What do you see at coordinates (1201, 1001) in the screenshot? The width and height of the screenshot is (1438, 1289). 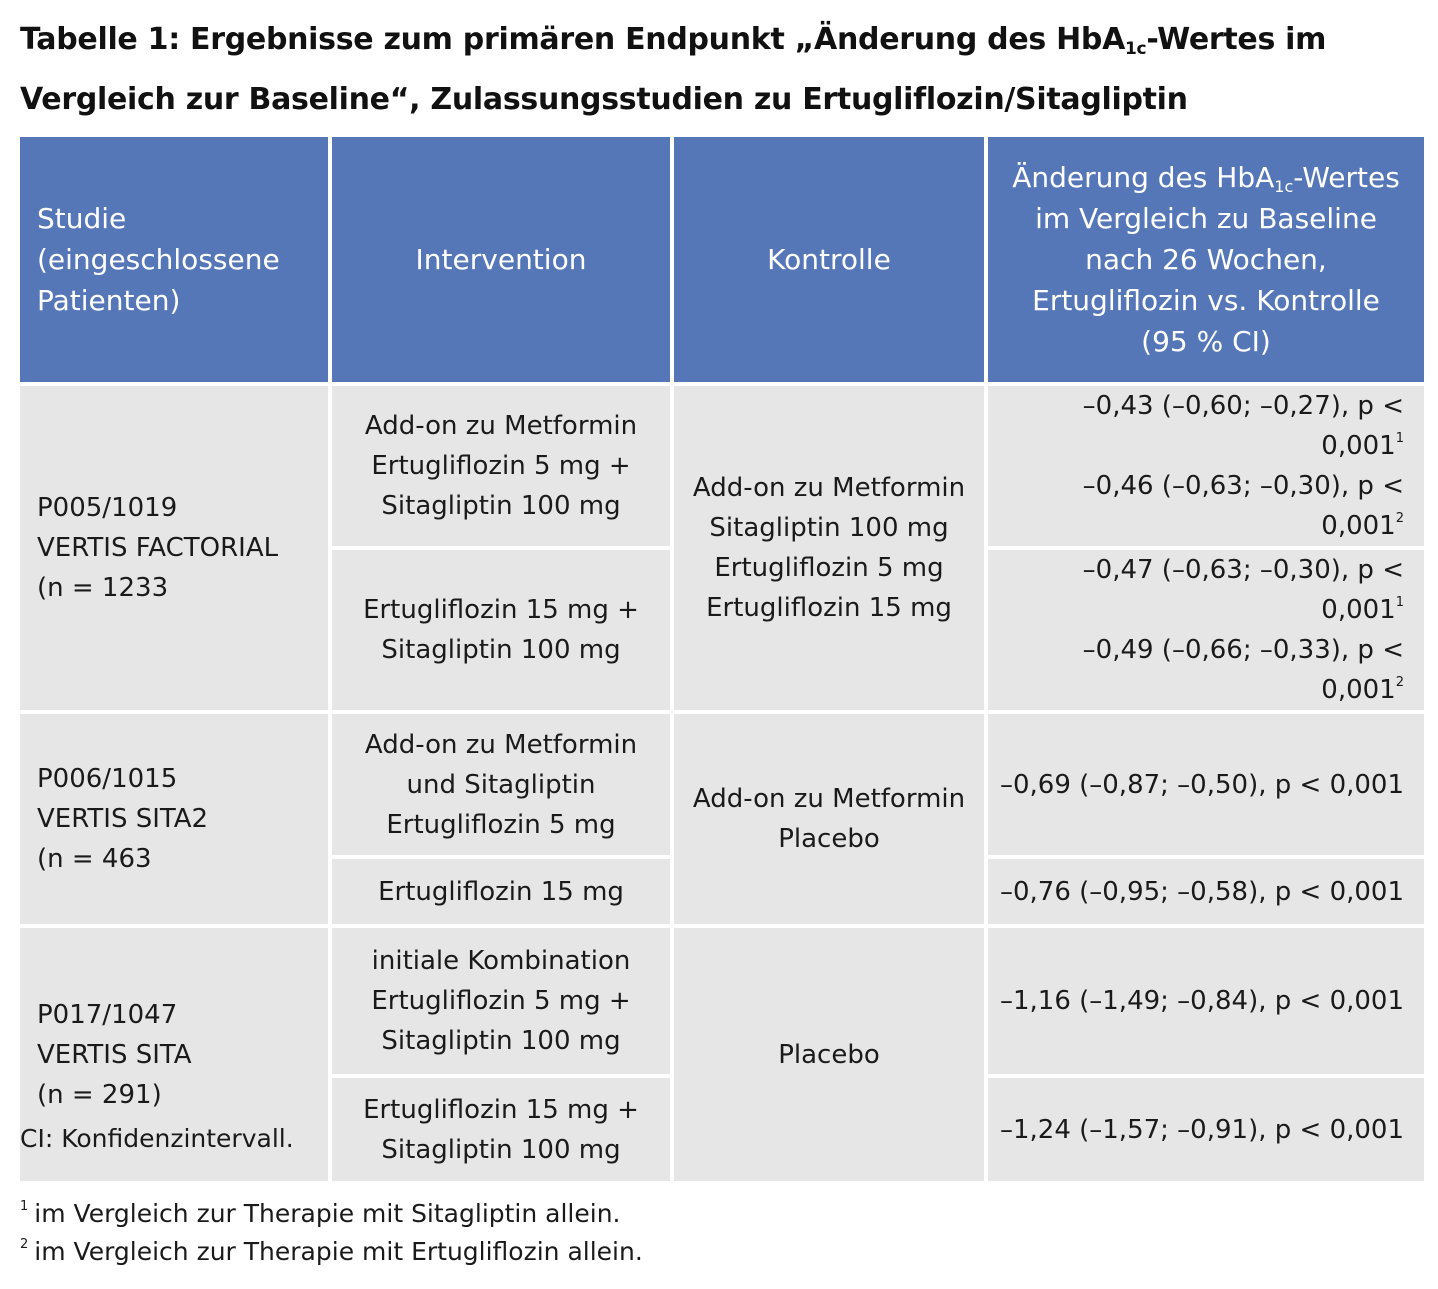 I see `result-value: –1,16 (–1,49; –0,84), p < 0,001` at bounding box center [1201, 1001].